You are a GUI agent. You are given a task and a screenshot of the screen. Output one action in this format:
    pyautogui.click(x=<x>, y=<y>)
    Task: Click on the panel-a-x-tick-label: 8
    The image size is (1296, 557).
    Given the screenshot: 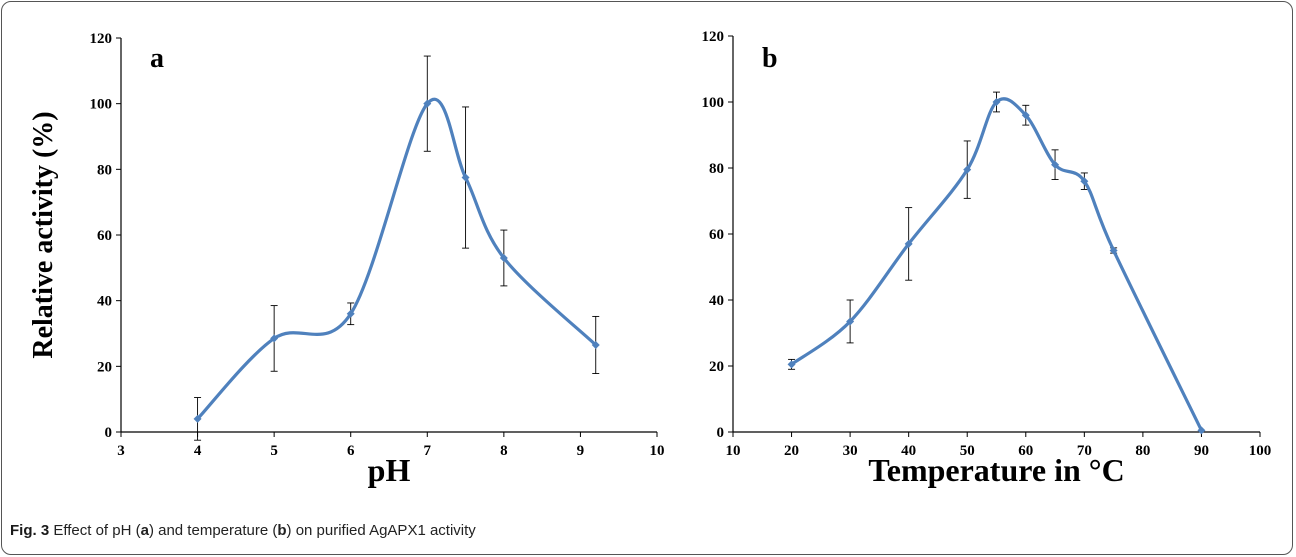 What is the action you would take?
    pyautogui.click(x=504, y=451)
    